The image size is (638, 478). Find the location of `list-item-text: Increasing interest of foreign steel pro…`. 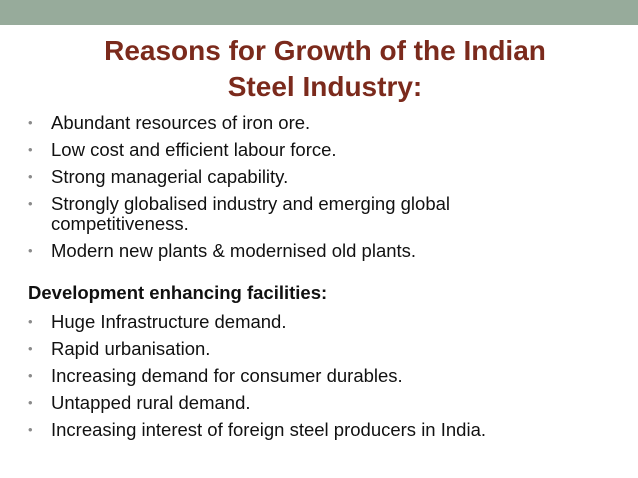

list-item-text: Increasing interest of foreign steel pro… is located at coordinates (268, 429).